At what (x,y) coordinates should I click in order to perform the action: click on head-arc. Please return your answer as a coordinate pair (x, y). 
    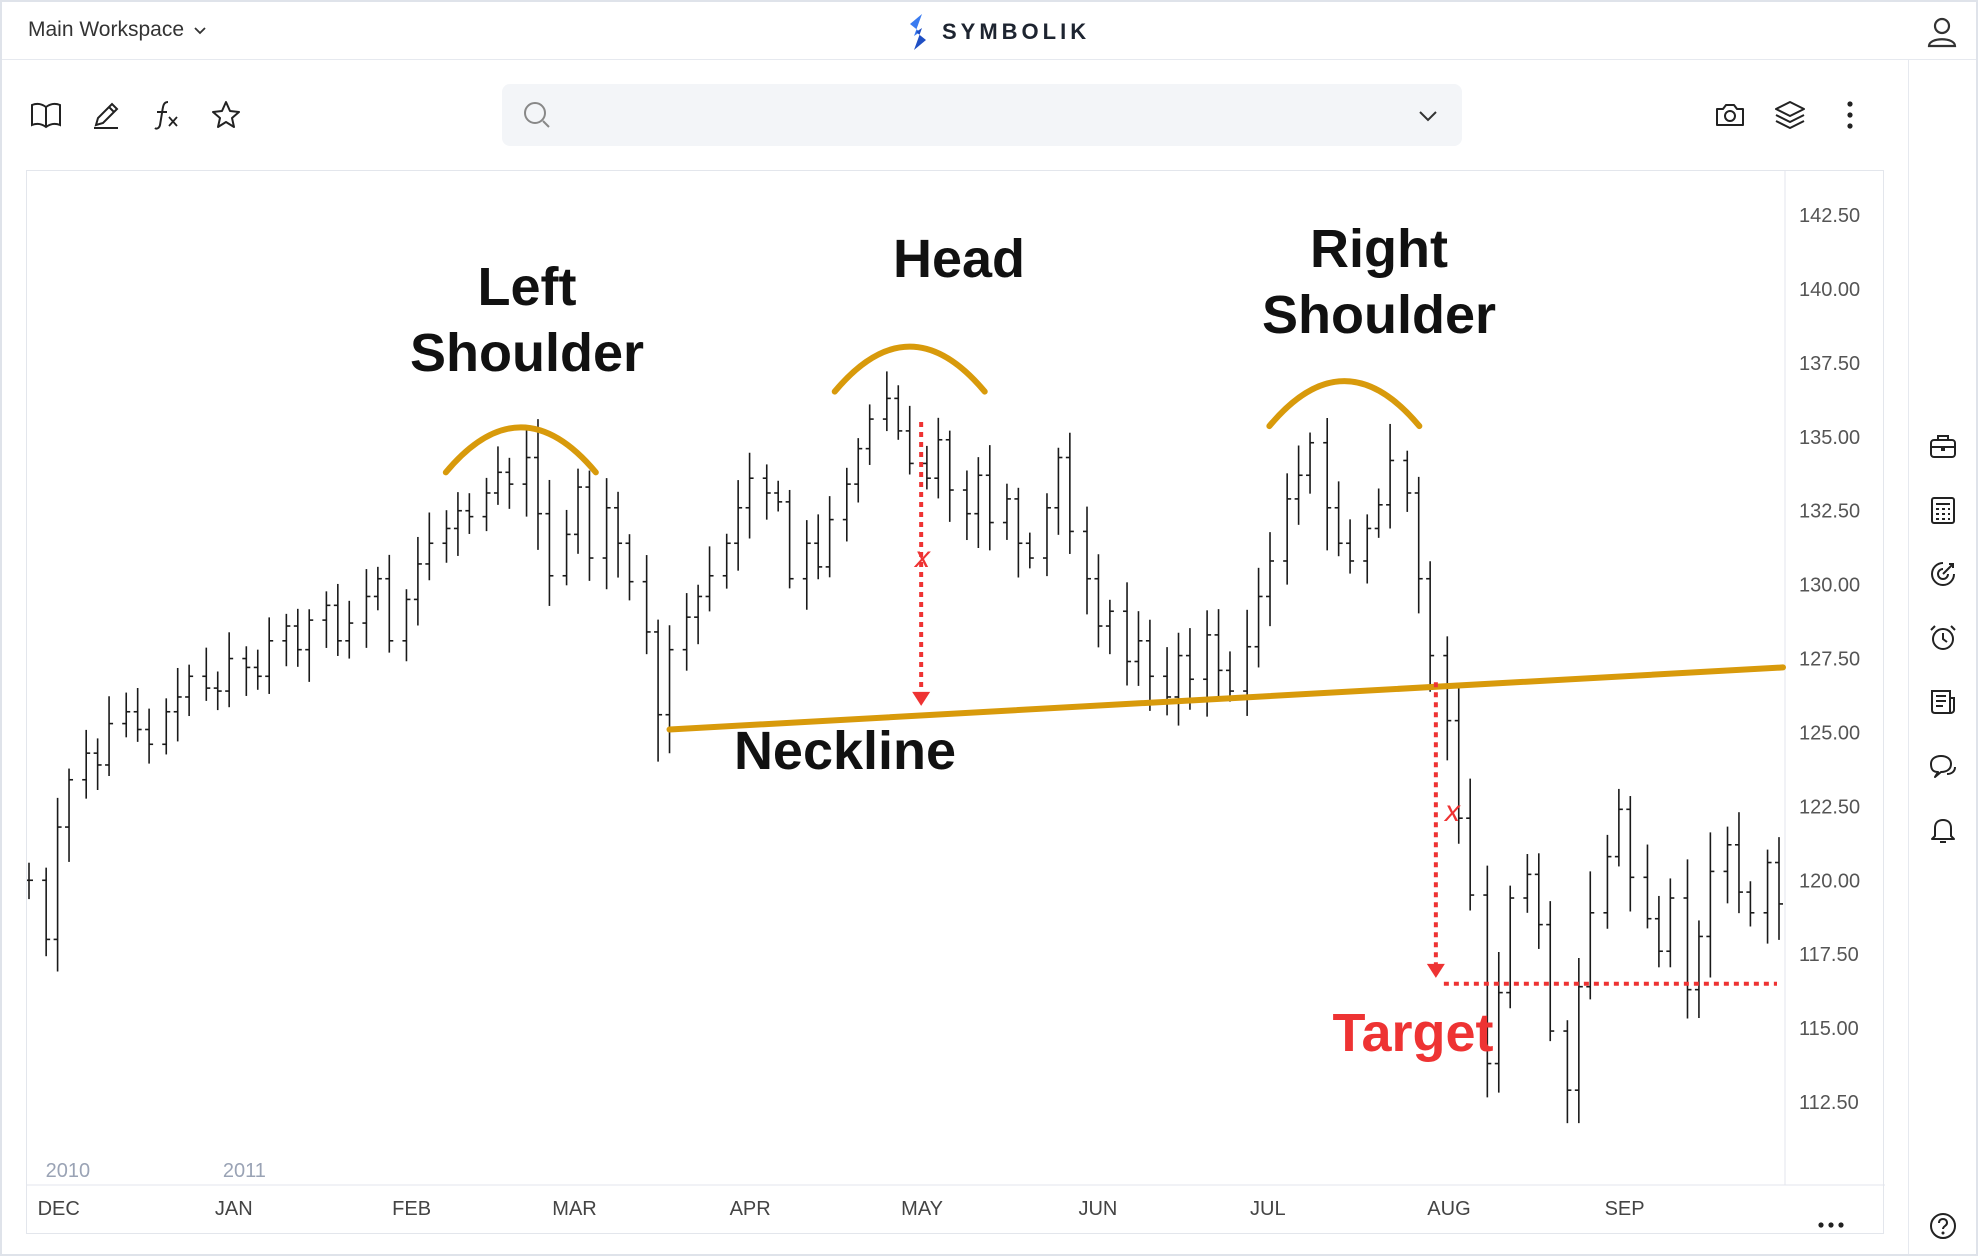
    Looking at the image, I should click on (909, 369).